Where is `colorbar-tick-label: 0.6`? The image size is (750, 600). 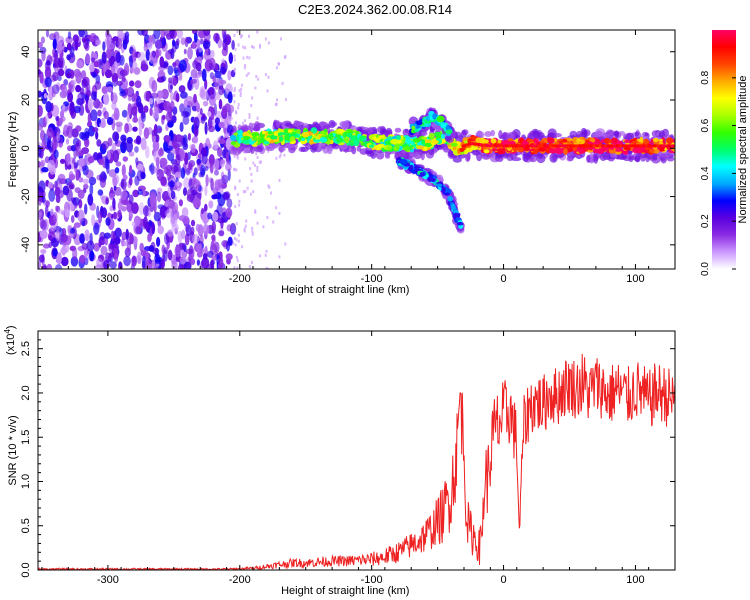 colorbar-tick-label: 0.6 is located at coordinates (705, 125).